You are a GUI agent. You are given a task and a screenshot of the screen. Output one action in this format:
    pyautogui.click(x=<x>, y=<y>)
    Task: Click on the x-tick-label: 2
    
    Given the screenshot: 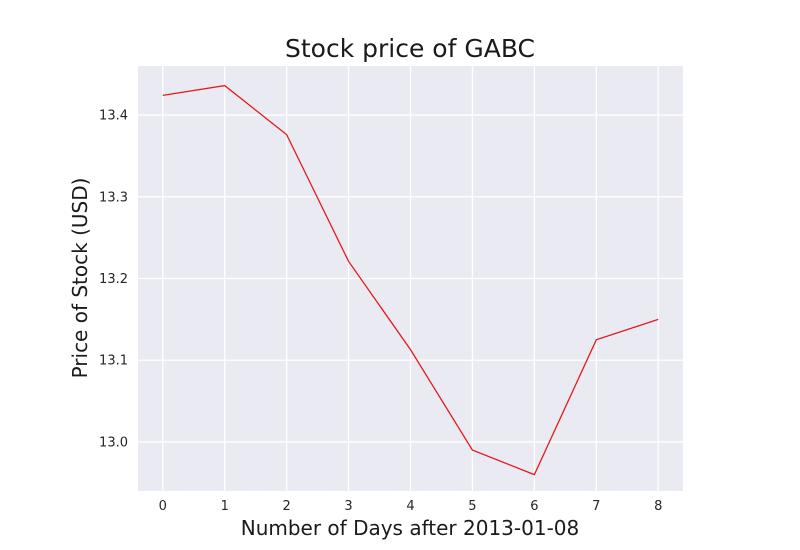 What is the action you would take?
    pyautogui.click(x=286, y=506)
    